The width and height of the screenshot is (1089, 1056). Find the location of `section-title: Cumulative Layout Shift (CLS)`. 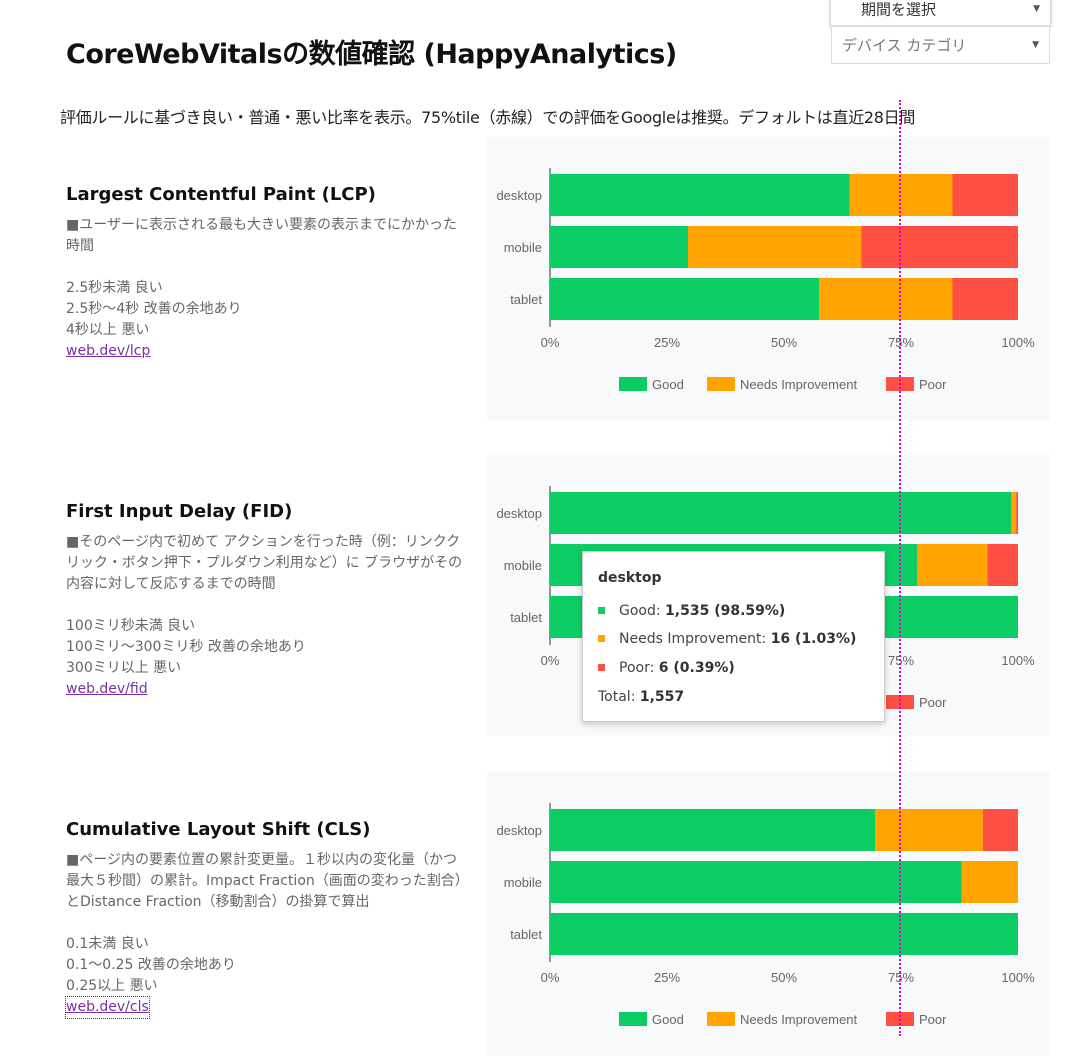

section-title: Cumulative Layout Shift (CLS) is located at coordinates (218, 829).